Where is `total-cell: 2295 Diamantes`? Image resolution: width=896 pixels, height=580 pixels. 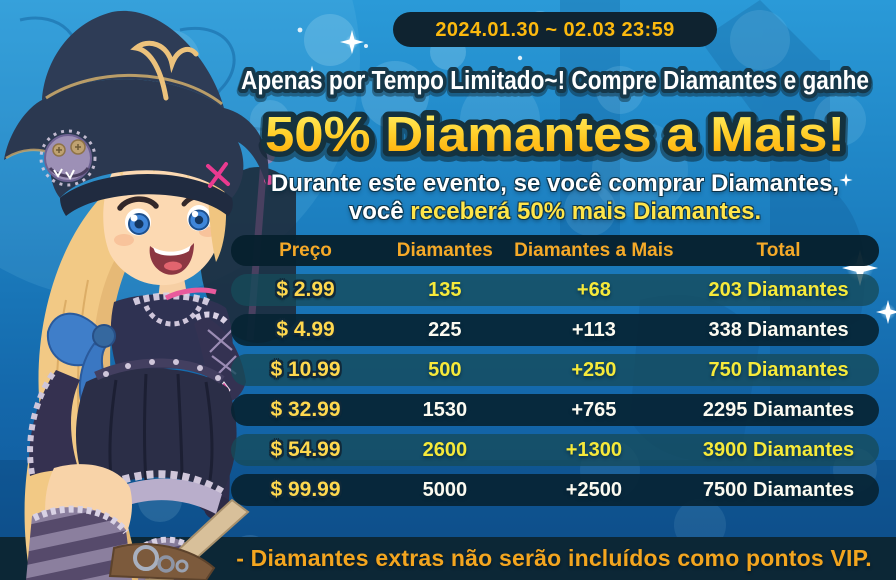
total-cell: 2295 Diamantes is located at coordinates (778, 410).